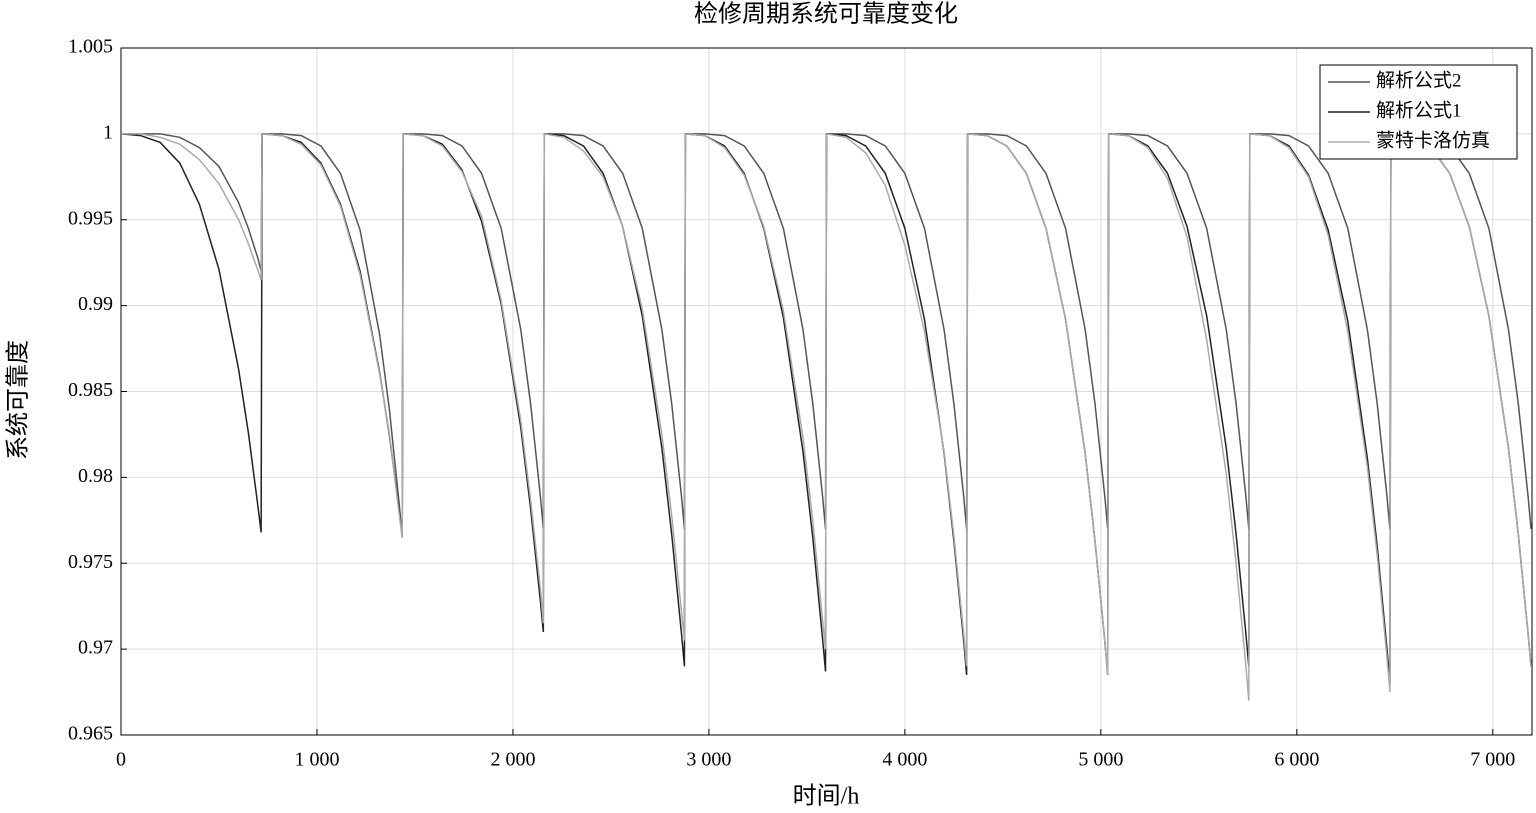 The image size is (1536, 813). Describe the element at coordinates (1100, 760) in the screenshot. I see `x-tick-label: 5 000` at that location.